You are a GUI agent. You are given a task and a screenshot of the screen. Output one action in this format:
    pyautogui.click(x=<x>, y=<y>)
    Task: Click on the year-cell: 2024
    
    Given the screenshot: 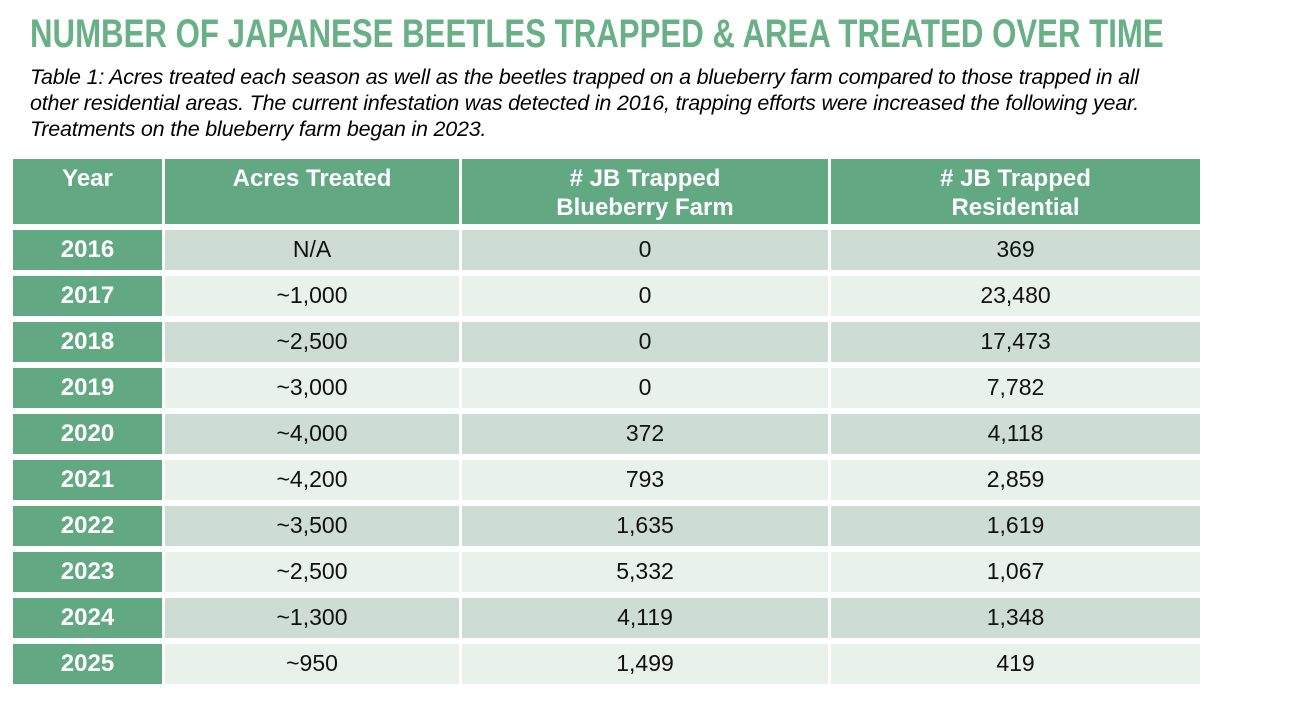 What is the action you would take?
    pyautogui.click(x=89, y=620)
    